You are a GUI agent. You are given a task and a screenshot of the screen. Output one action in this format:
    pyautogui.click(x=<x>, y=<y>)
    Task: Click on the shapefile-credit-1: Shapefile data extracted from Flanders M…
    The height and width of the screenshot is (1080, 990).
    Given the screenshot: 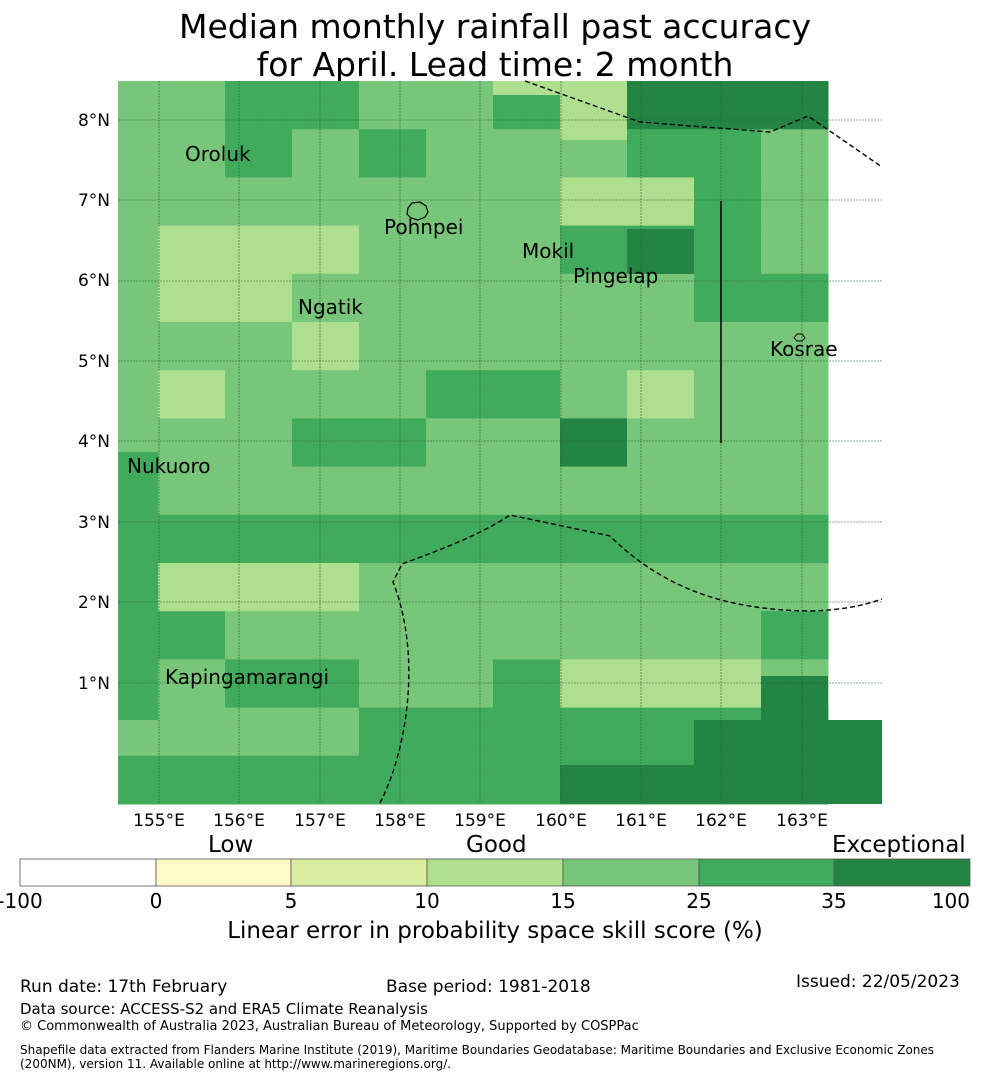 What is the action you would take?
    pyautogui.click(x=477, y=1050)
    